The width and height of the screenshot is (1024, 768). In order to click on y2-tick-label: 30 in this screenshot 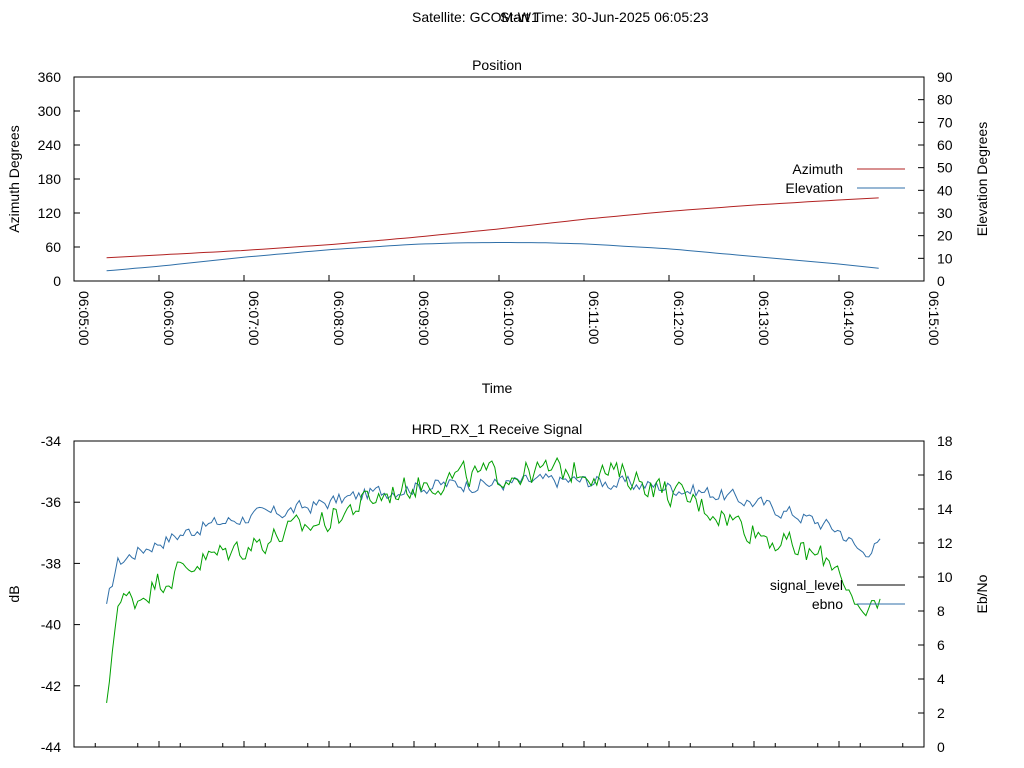, I will do `click(945, 213)`.